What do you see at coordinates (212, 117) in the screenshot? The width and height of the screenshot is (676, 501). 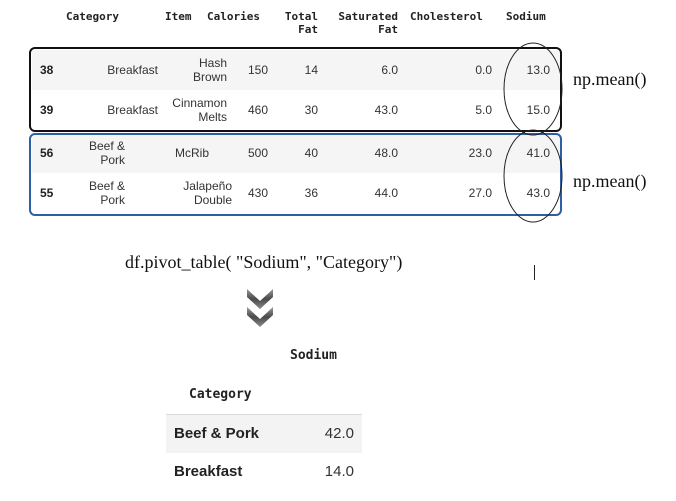 I see `cell-item-line2: Melts` at bounding box center [212, 117].